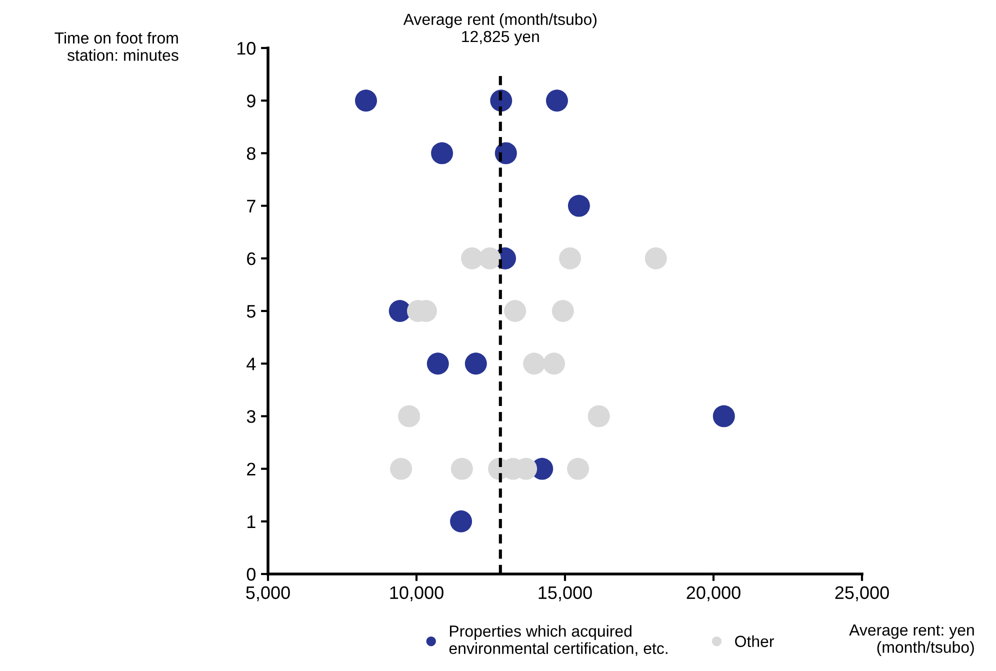  I want to click on x-tick-label: 15,000, so click(565, 594).